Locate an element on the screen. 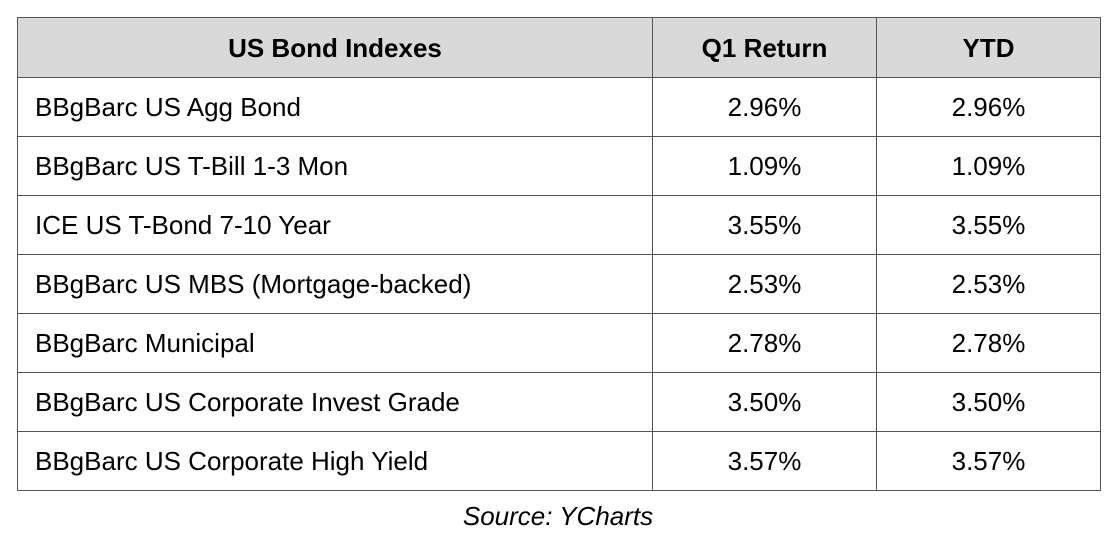  table-header-row: US Bond Indexes Q1 Return YTD is located at coordinates (559, 47).